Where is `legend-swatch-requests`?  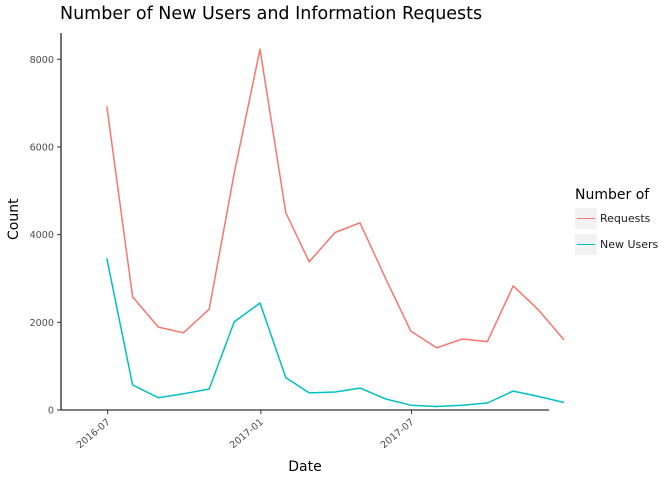 legend-swatch-requests is located at coordinates (586, 218).